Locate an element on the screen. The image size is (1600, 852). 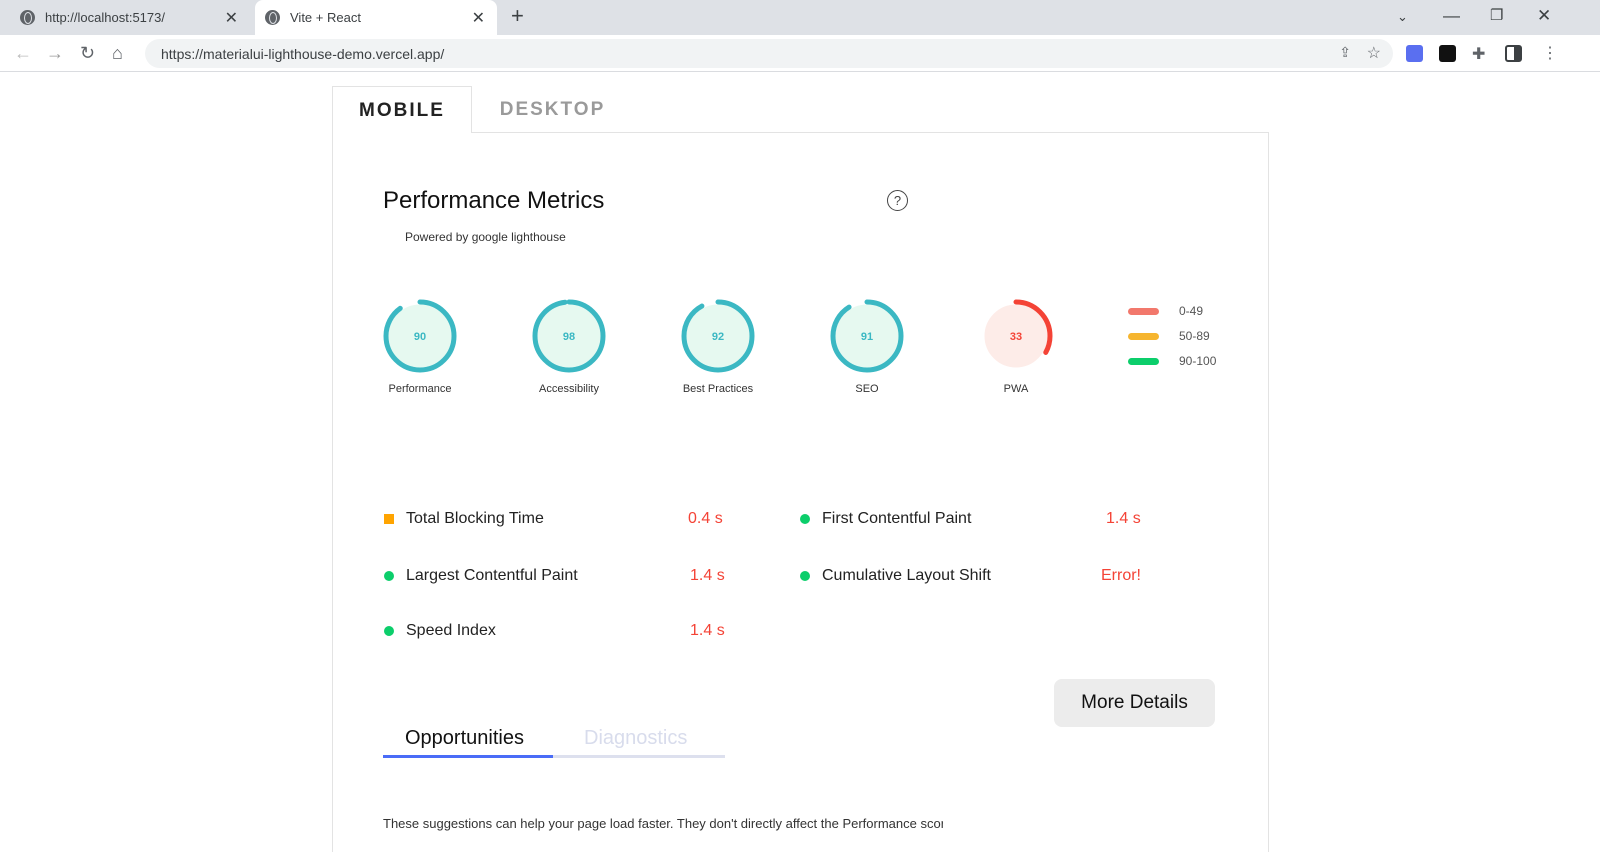
browser-tab-active: Vite + React ✕ is located at coordinates (376, 17).